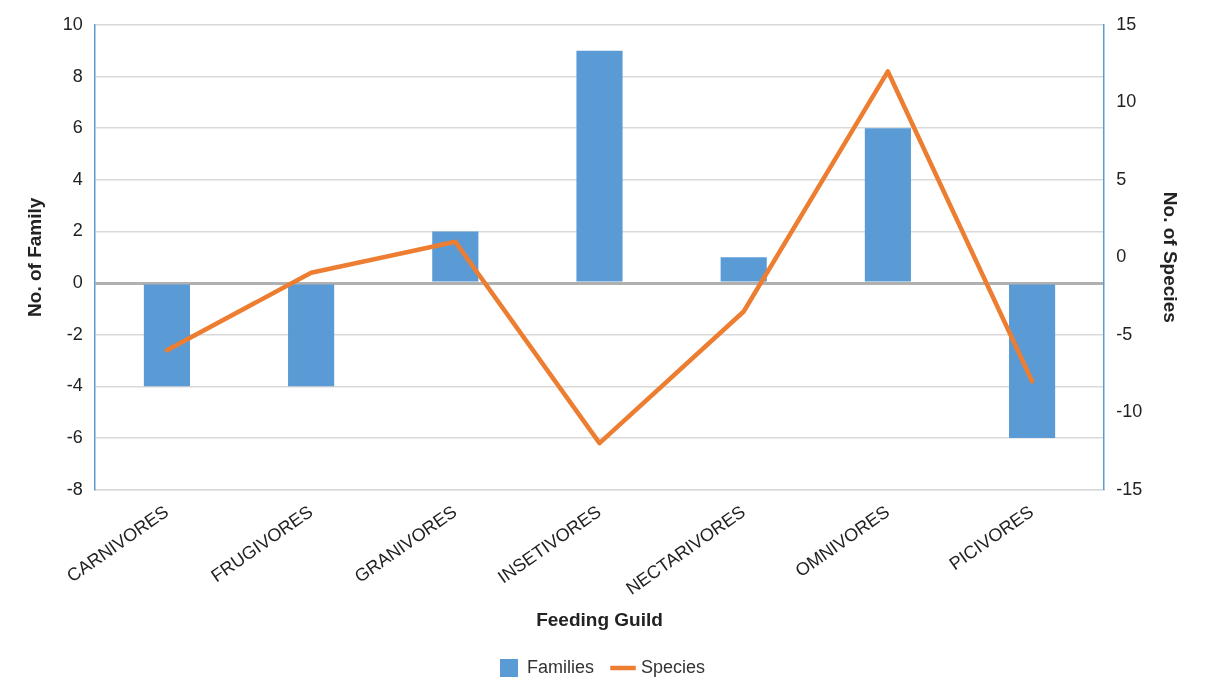 The image size is (1205, 697). I want to click on y-tick-label: 6, so click(77, 127).